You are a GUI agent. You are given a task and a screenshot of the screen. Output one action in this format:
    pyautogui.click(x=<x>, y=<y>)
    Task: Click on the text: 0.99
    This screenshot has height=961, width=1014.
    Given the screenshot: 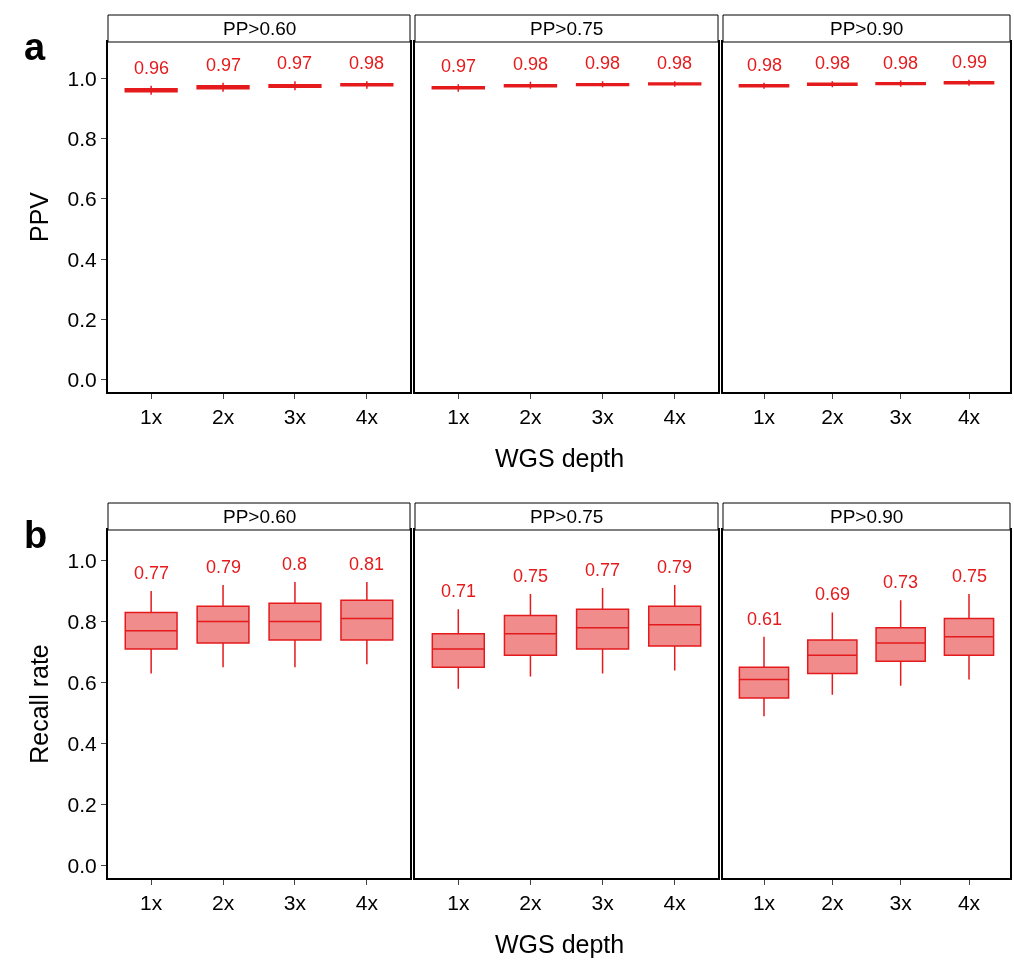 What is the action you would take?
    pyautogui.click(x=970, y=62)
    